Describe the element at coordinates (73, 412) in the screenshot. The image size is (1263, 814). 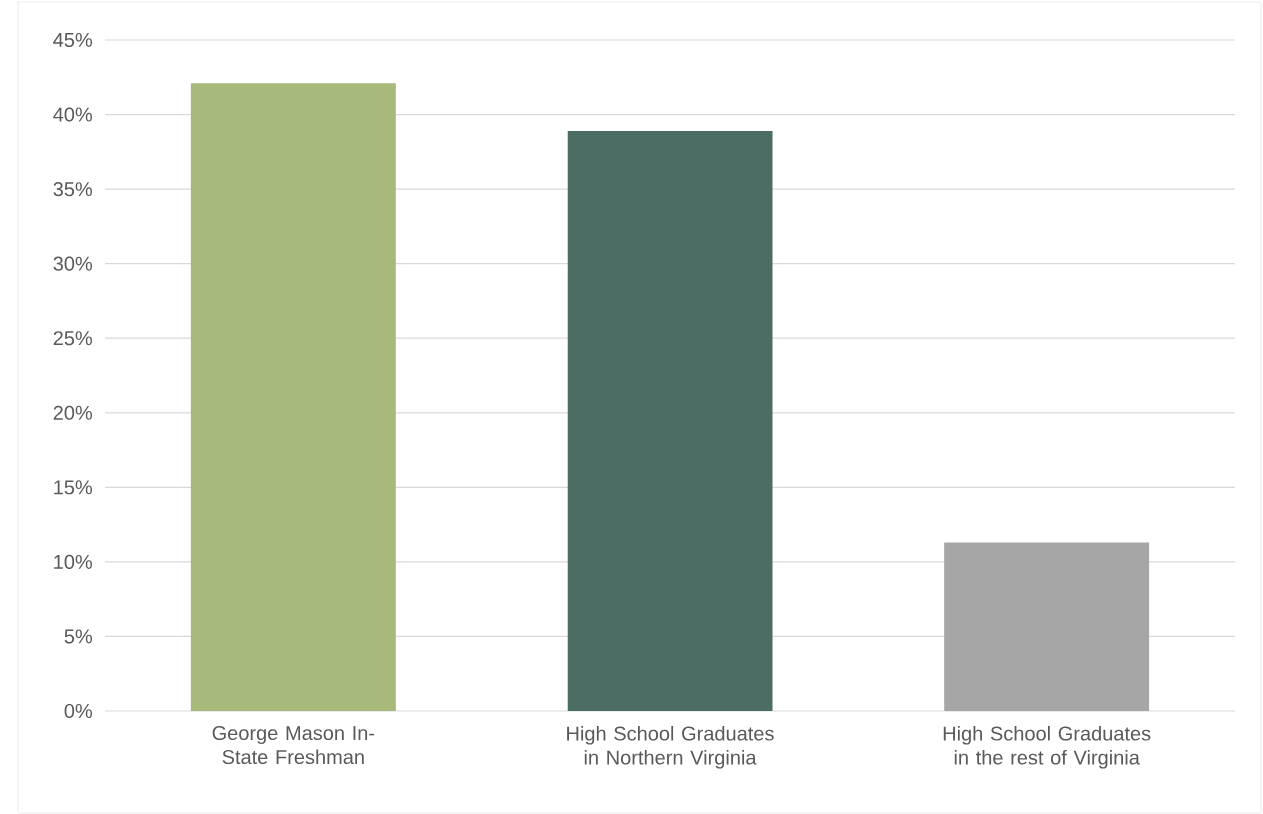
I see `y-tick-label: 20%` at that location.